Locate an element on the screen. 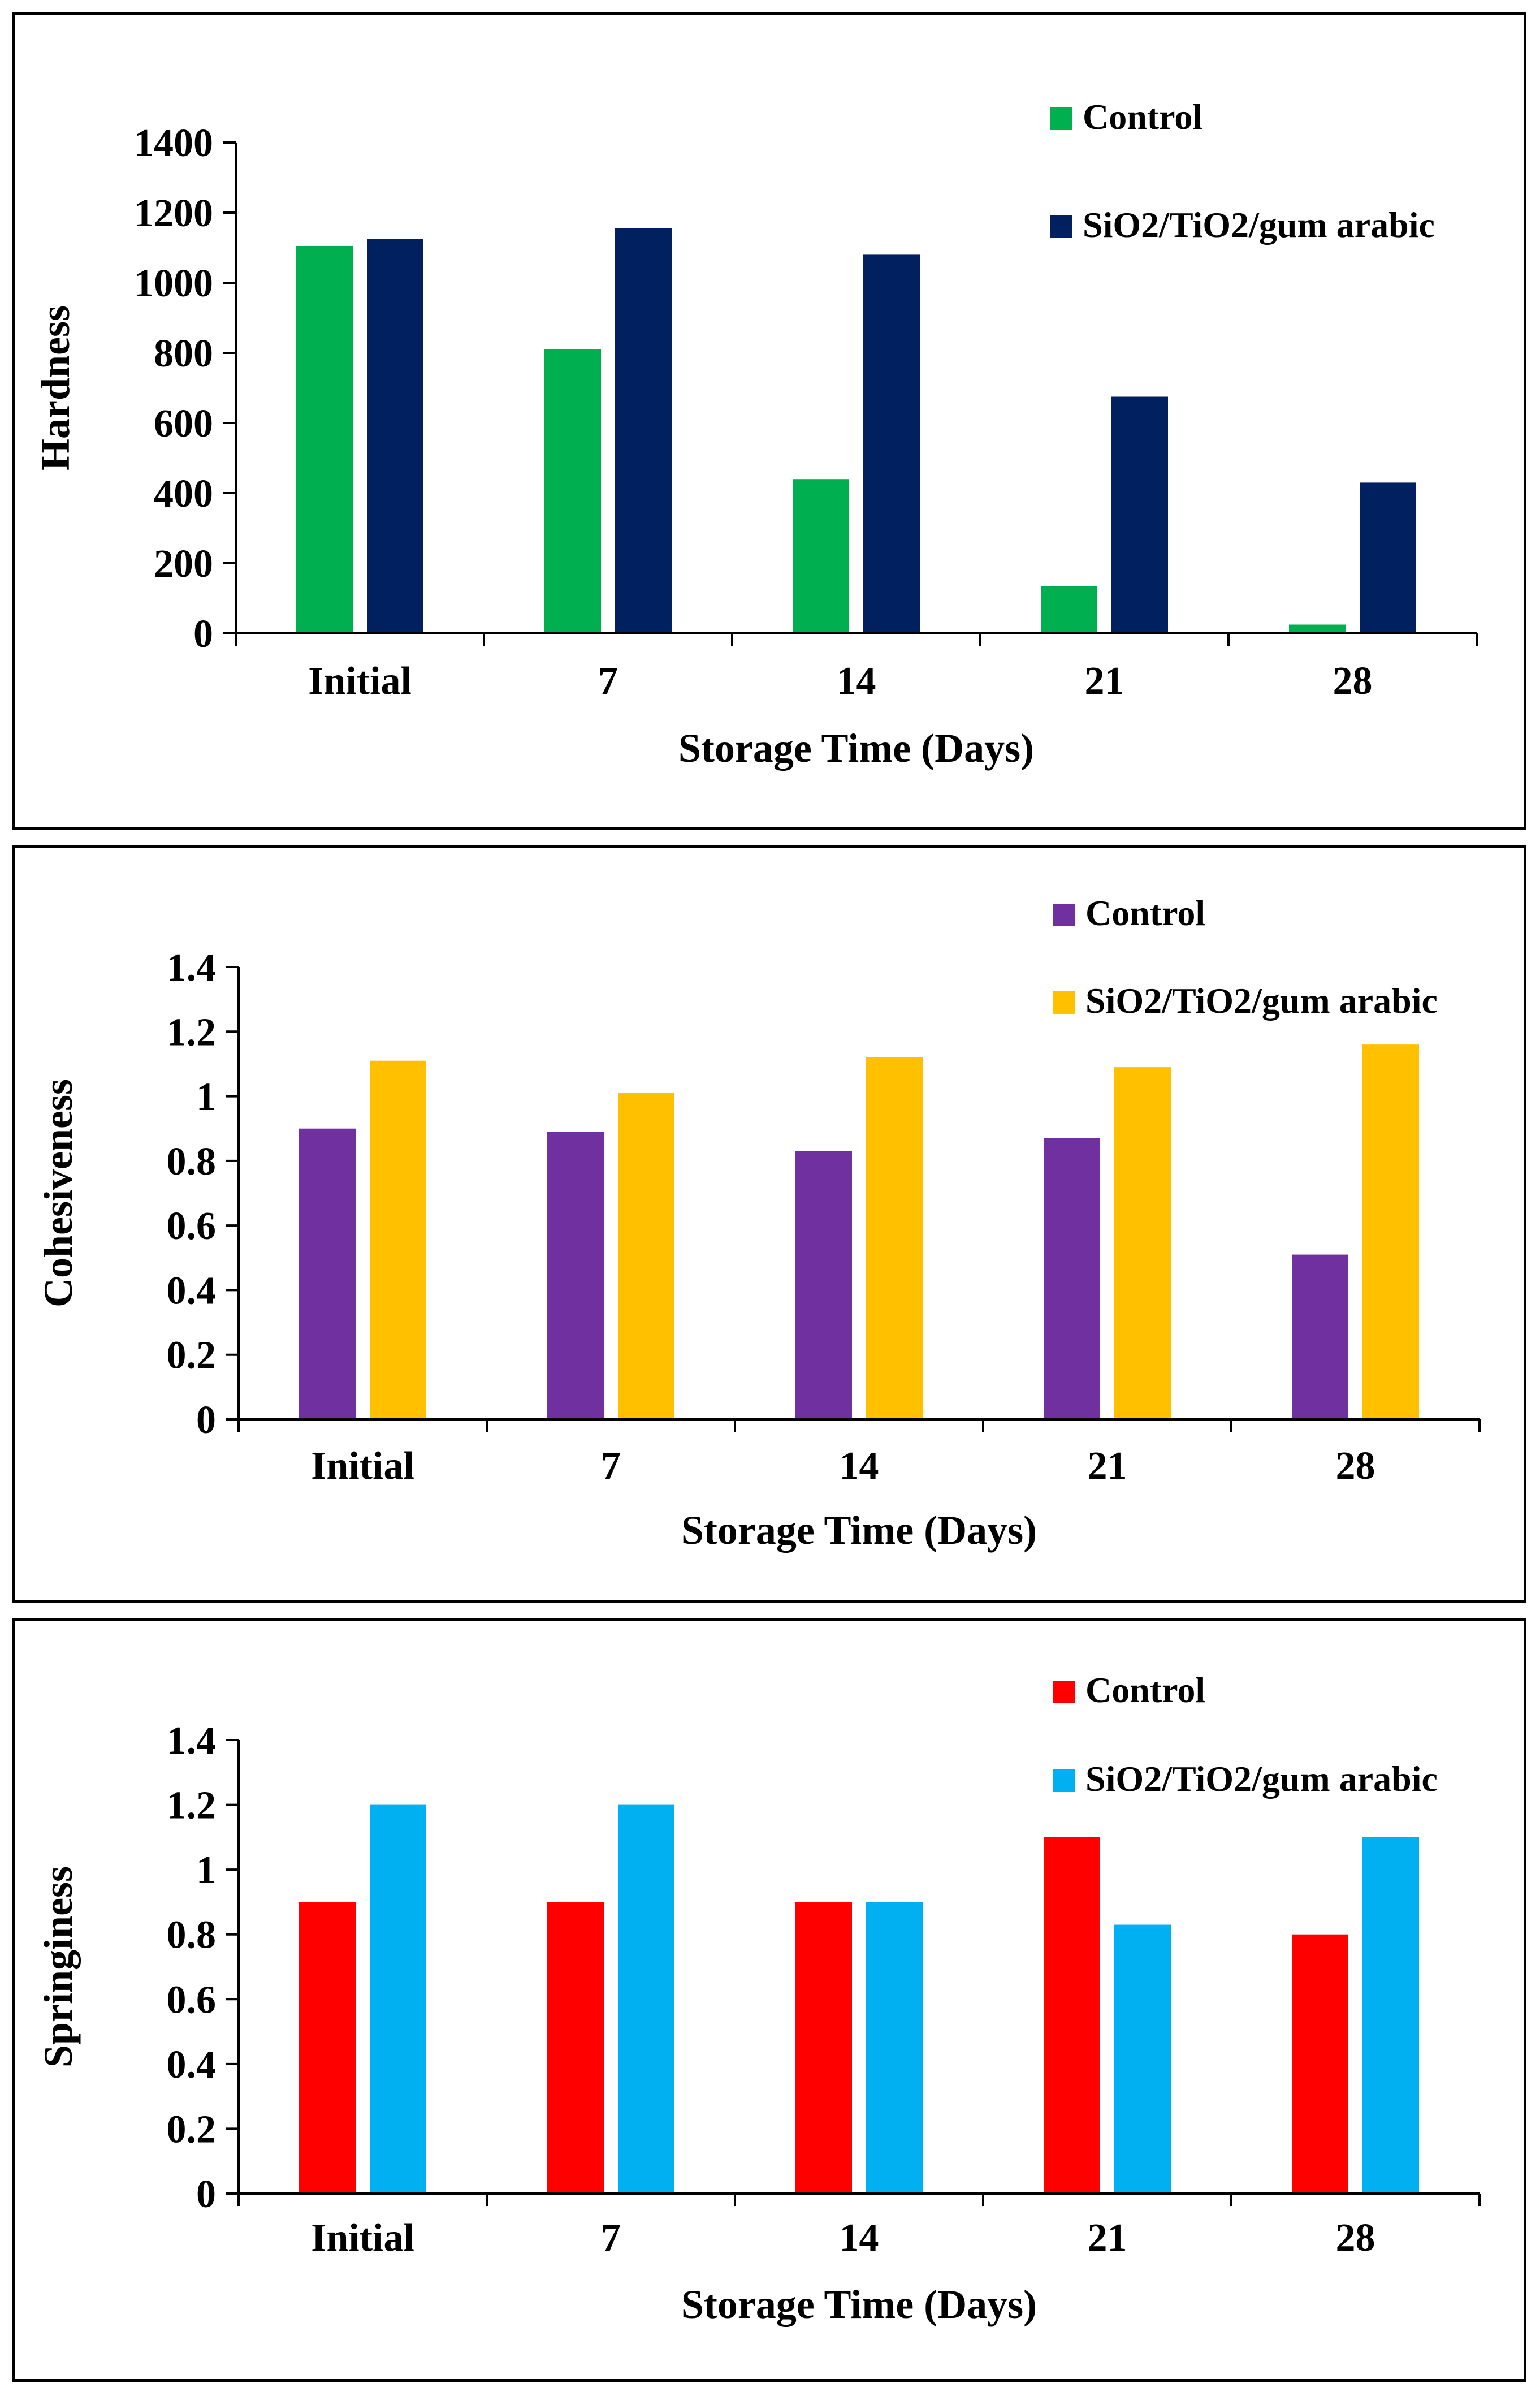 Image resolution: width=1540 pixels, height=2396 pixels. y-tick-label: 200 is located at coordinates (183, 564).